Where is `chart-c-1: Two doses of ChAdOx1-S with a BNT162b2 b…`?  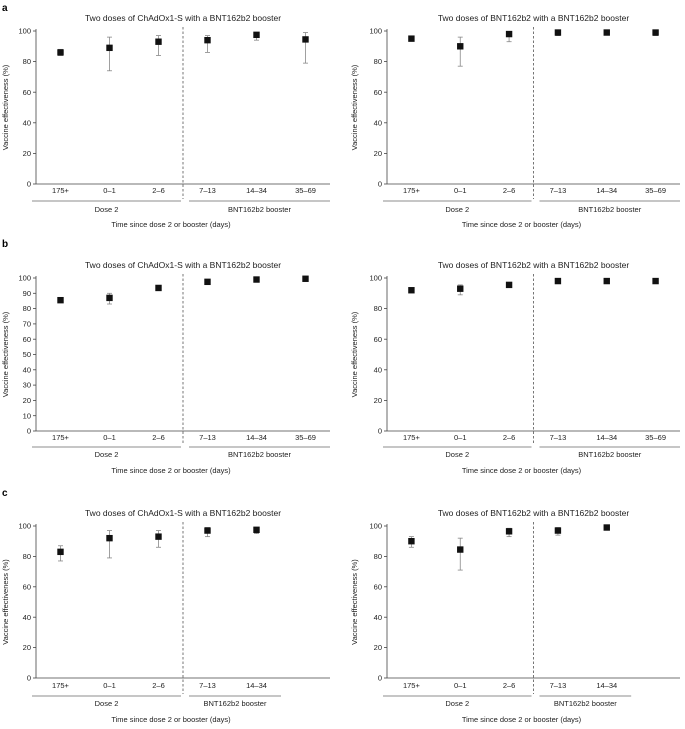 chart-c-1: Two doses of ChAdOx1-S with a BNT162b2 b… is located at coordinates (165, 616).